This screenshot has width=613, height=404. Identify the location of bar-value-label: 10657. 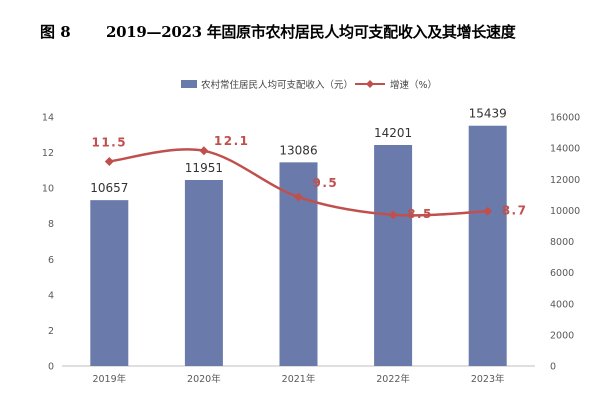
(109, 188).